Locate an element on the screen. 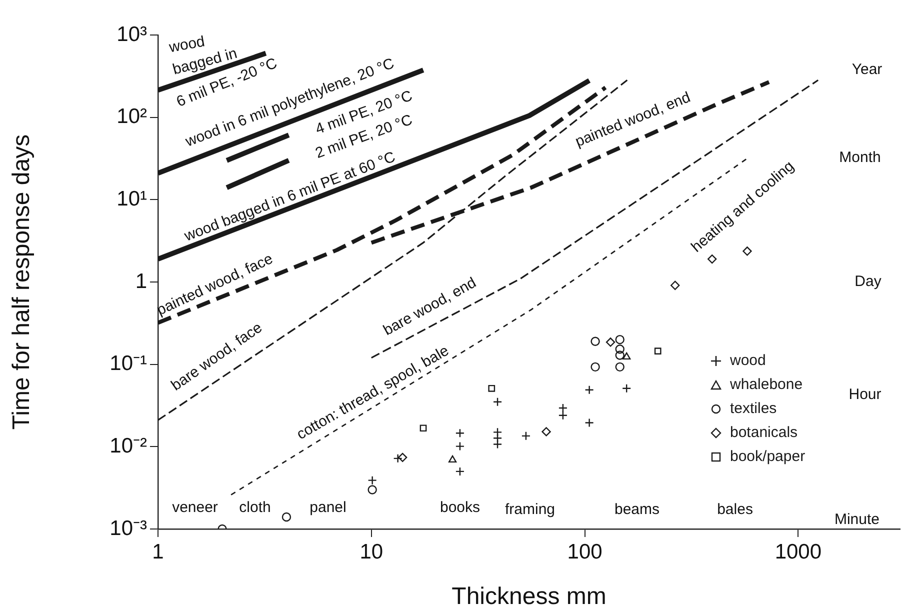  annotation: framing is located at coordinates (530, 509).